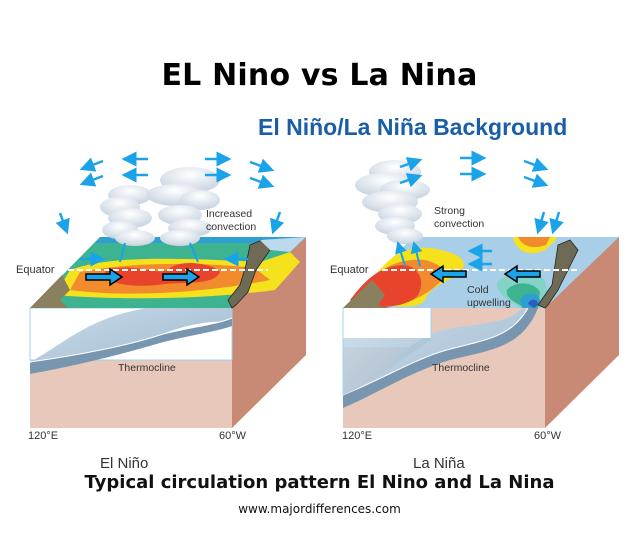  I want to click on la-nina-upper-wind-arrows, so click(481, 192).